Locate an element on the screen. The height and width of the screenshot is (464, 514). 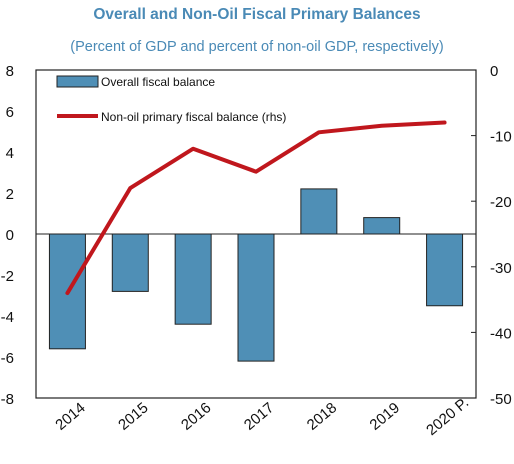
bar-2020-P is located at coordinates (445, 270).